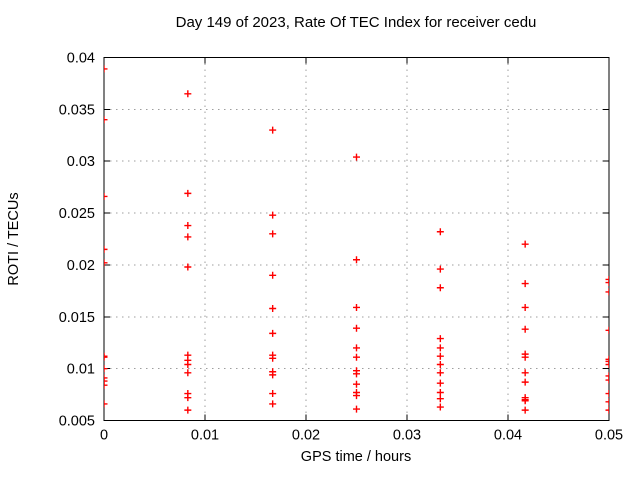 Image resolution: width=640 pixels, height=480 pixels. I want to click on y-tick-label: 0.025, so click(77, 214).